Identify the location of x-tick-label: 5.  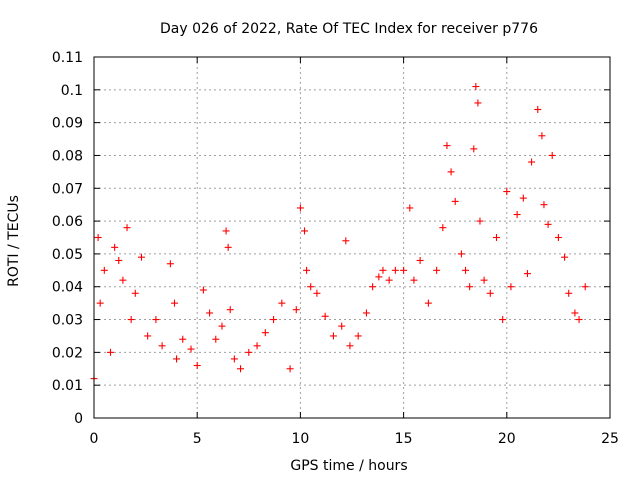
(197, 439).